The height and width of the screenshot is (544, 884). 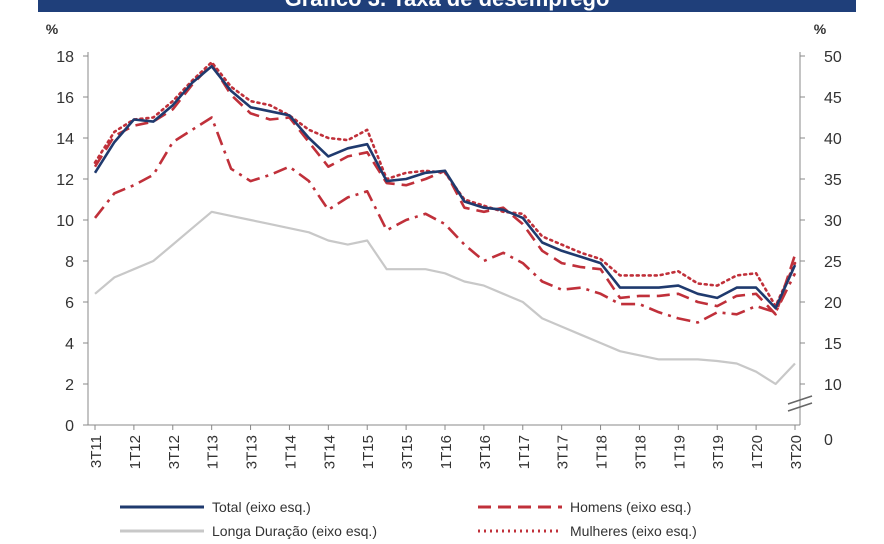 What do you see at coordinates (407, 452) in the screenshot?
I see `x-tick-label: 3T15` at bounding box center [407, 452].